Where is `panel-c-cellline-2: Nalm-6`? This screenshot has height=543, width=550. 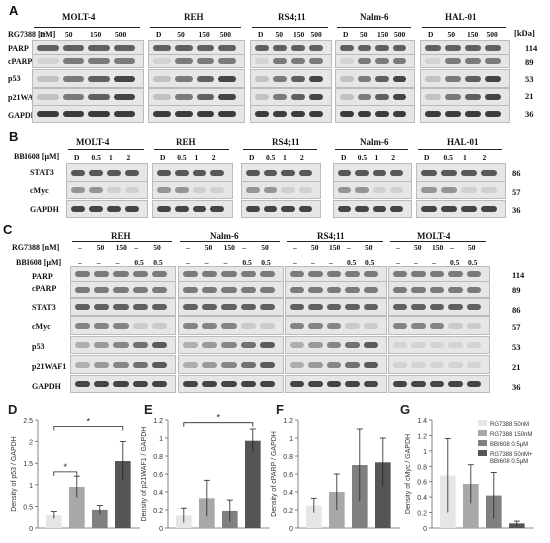
panel-c-cellline-2: Nalm-6 is located at coordinates (224, 236).